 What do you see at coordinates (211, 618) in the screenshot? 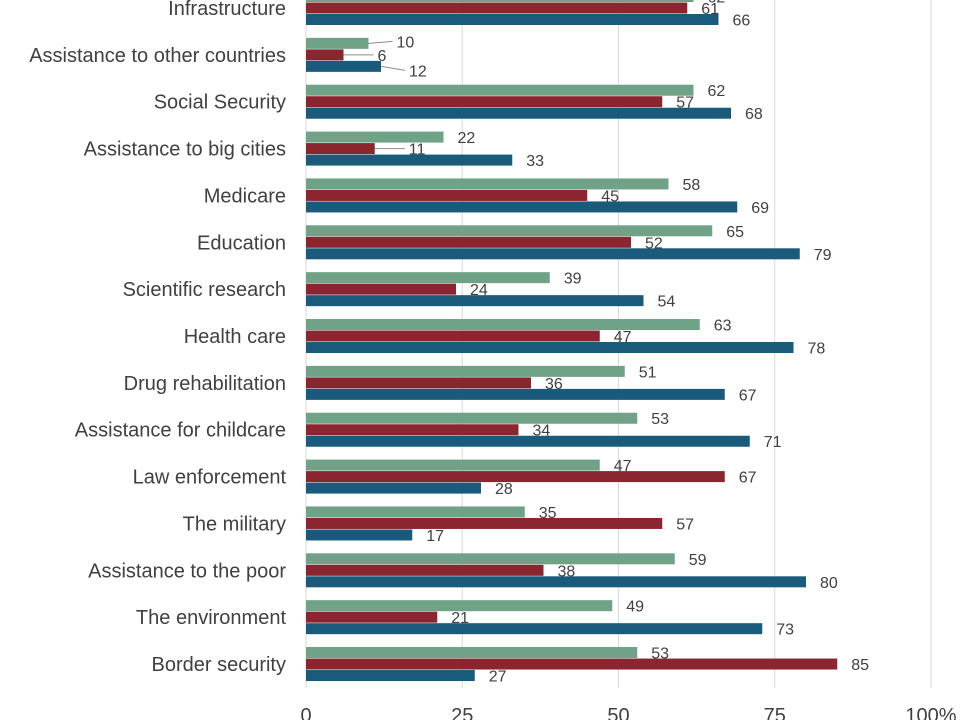
I see `category-label: The environment` at bounding box center [211, 618].